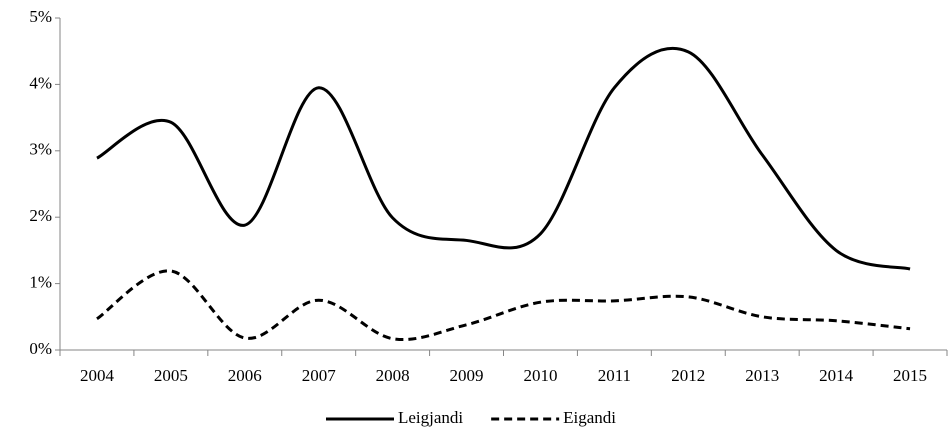 This screenshot has height=439, width=952. What do you see at coordinates (40, 215) in the screenshot?
I see `y-tick-label: 2%` at bounding box center [40, 215].